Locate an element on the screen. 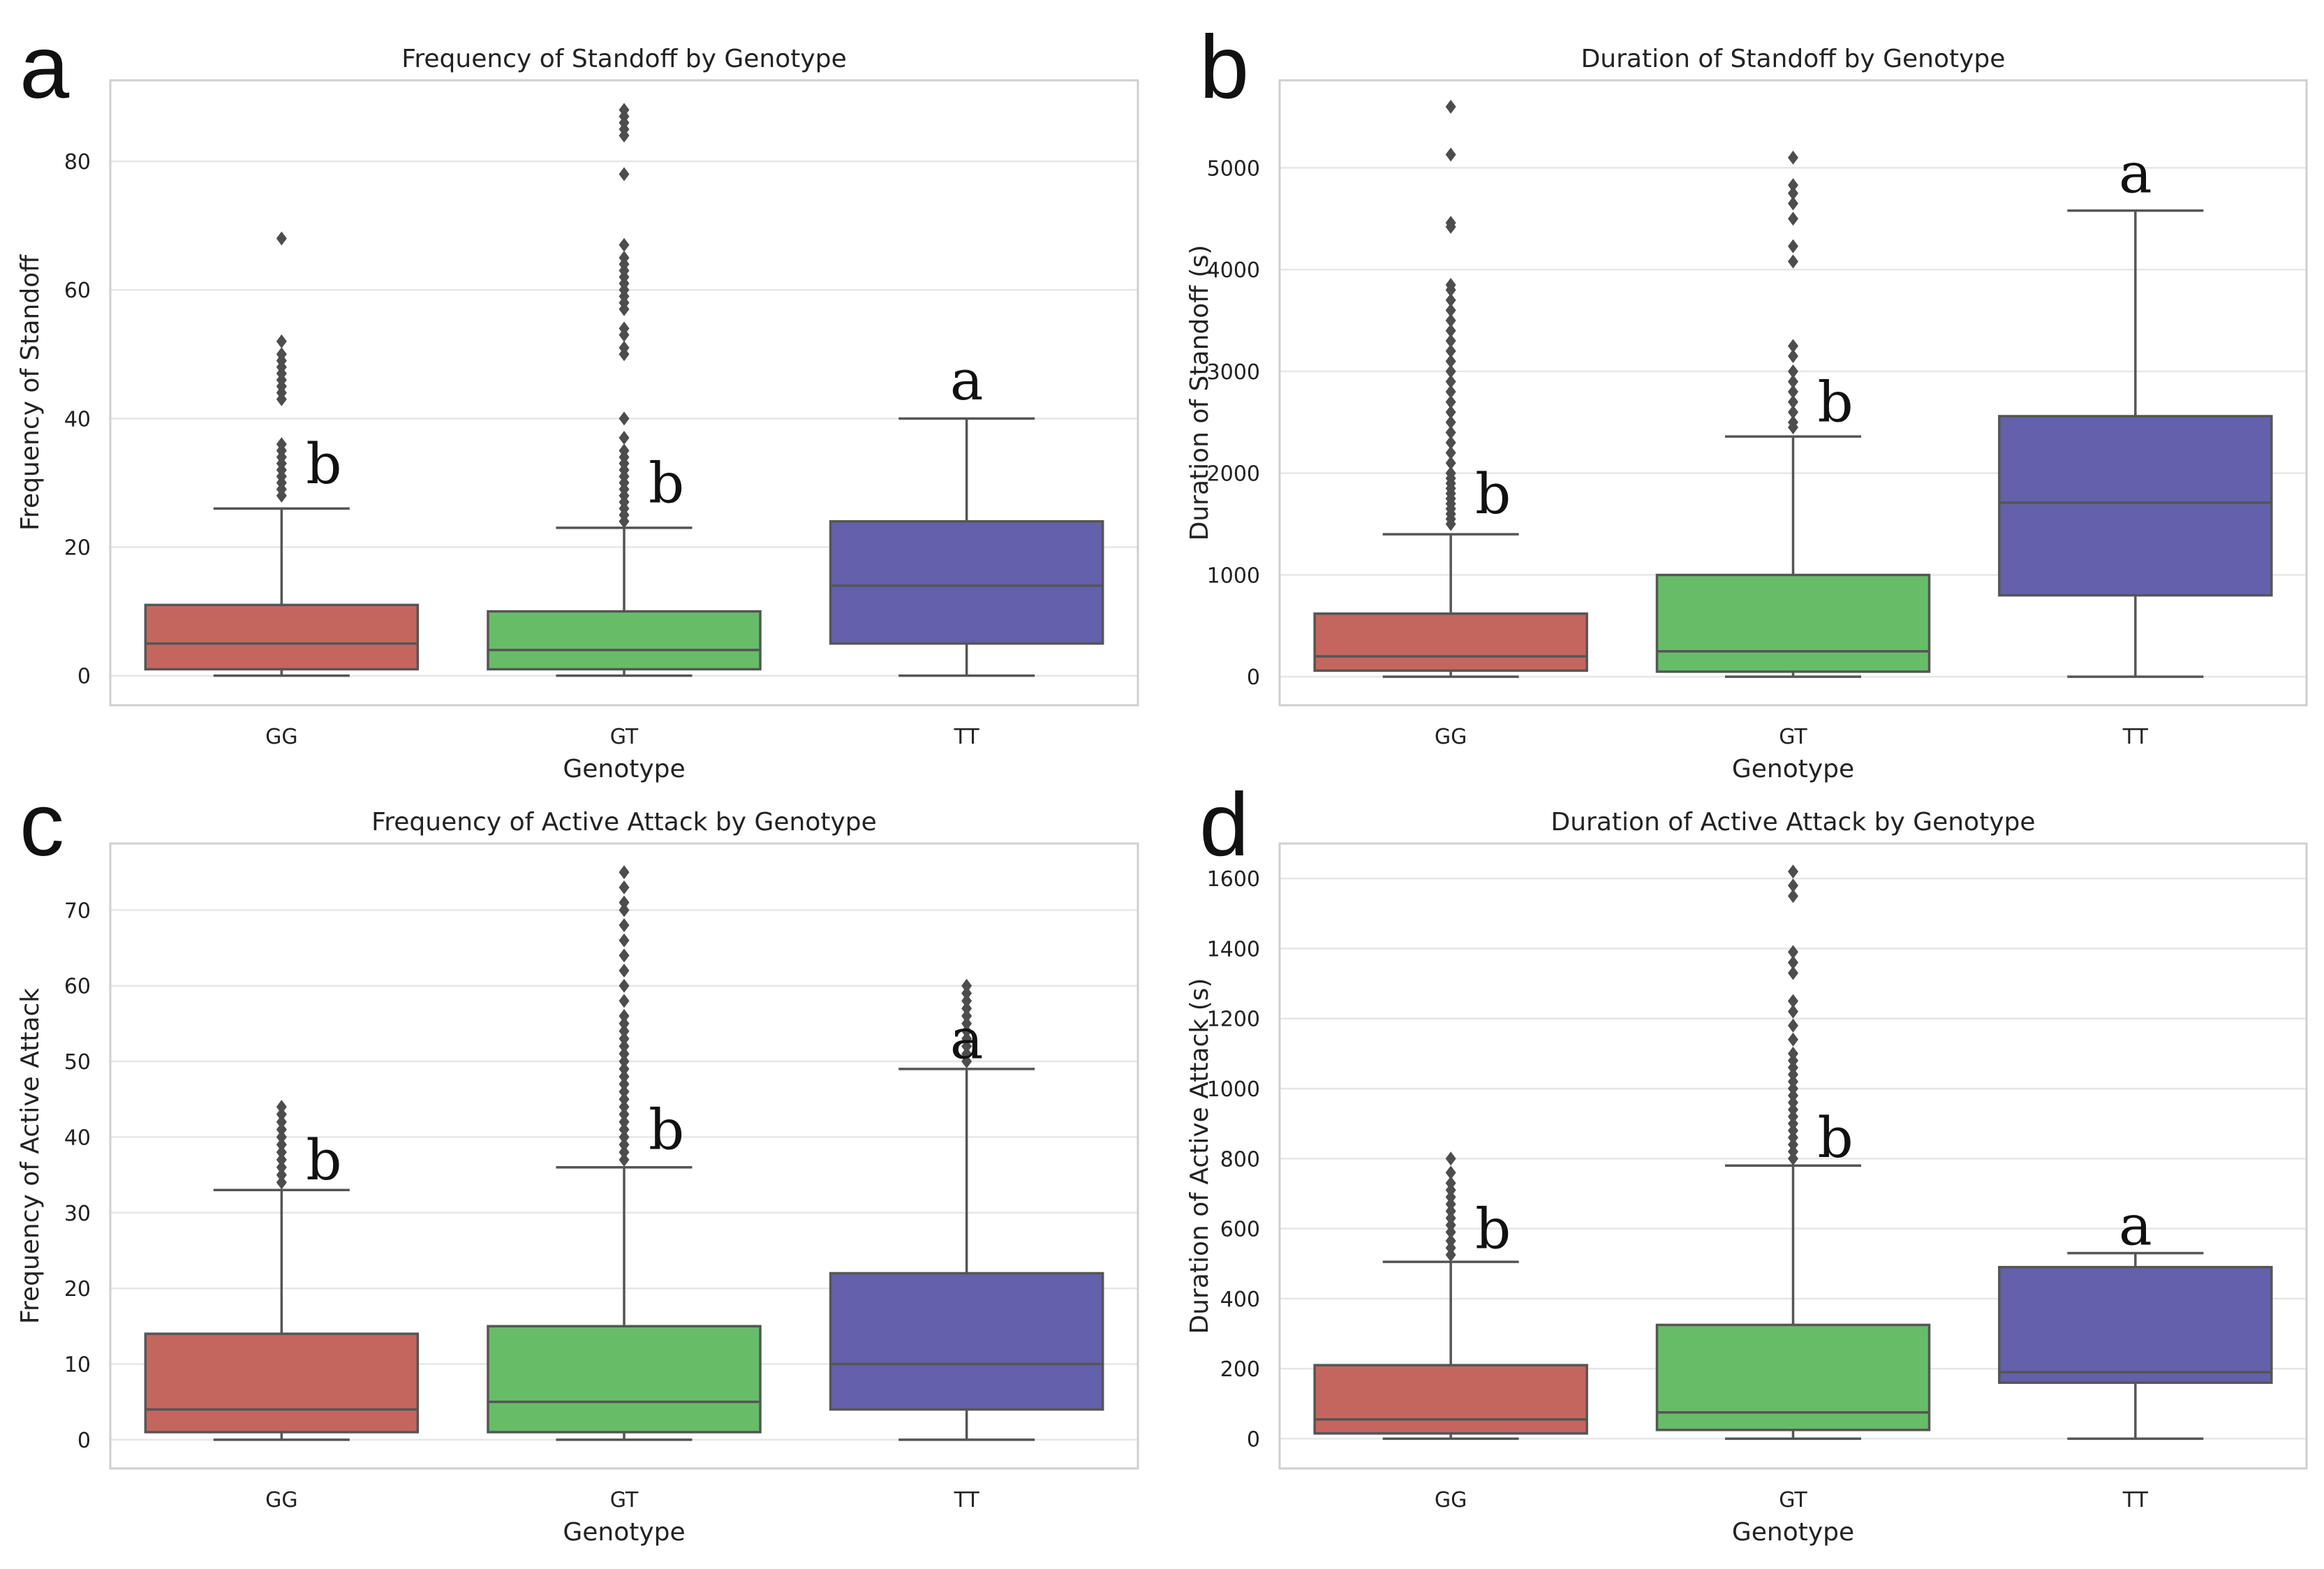 The width and height of the screenshot is (2324, 1569). y-tick-label: 5000 is located at coordinates (1233, 168).